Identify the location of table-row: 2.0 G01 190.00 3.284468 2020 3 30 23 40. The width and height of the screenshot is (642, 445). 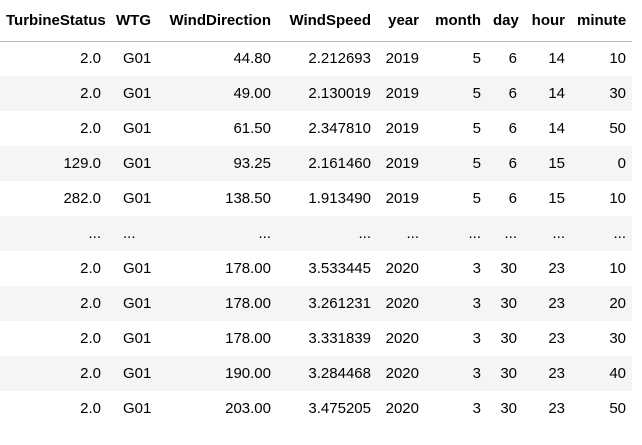
(316, 373).